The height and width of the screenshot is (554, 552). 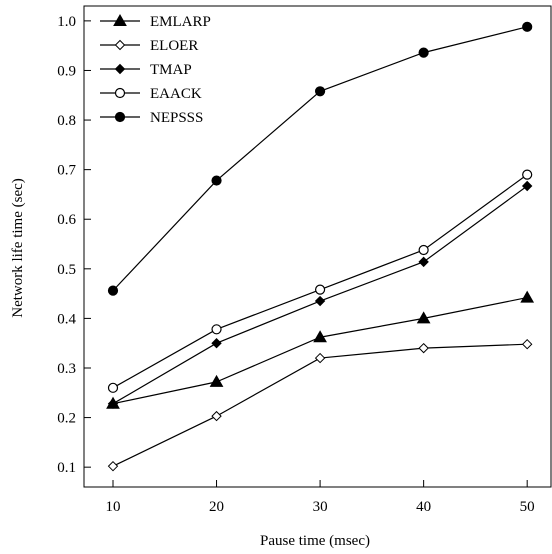 I want to click on y-tick-label: 0.3, so click(x=66, y=369).